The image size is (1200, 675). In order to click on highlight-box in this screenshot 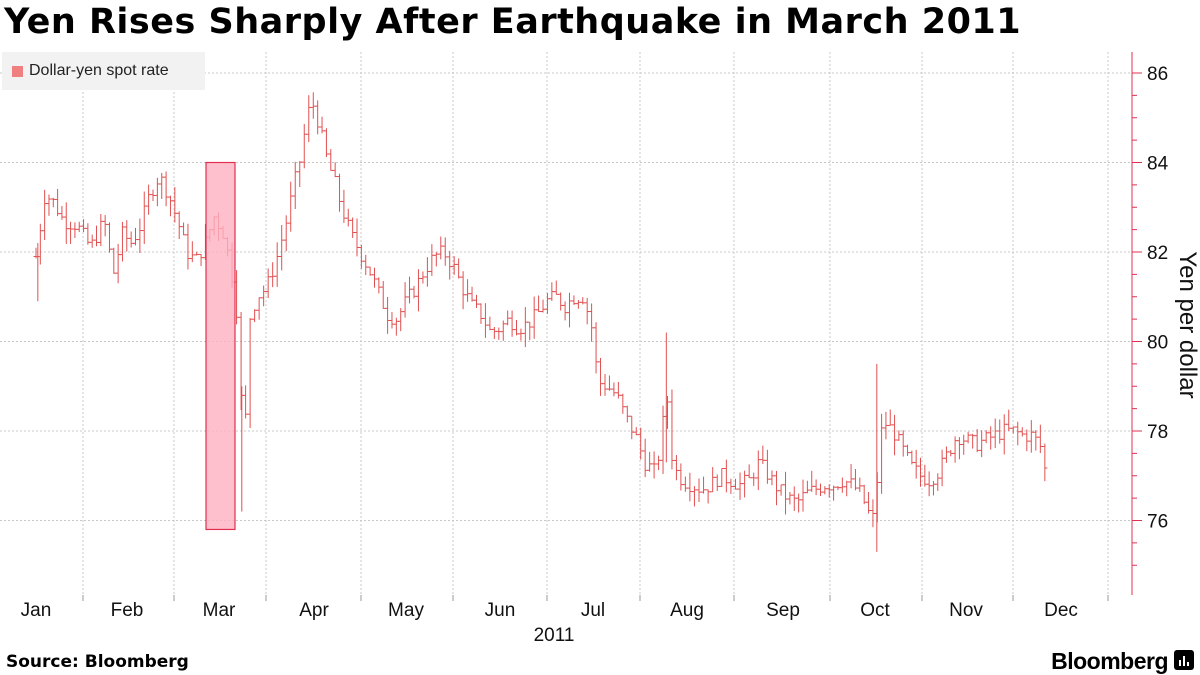, I will do `click(220, 346)`.